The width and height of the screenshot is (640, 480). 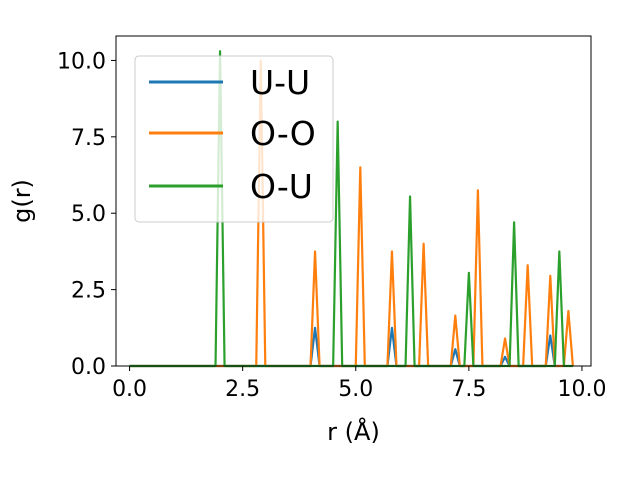 What do you see at coordinates (581, 389) in the screenshot?
I see `x-tick-label: 10.0` at bounding box center [581, 389].